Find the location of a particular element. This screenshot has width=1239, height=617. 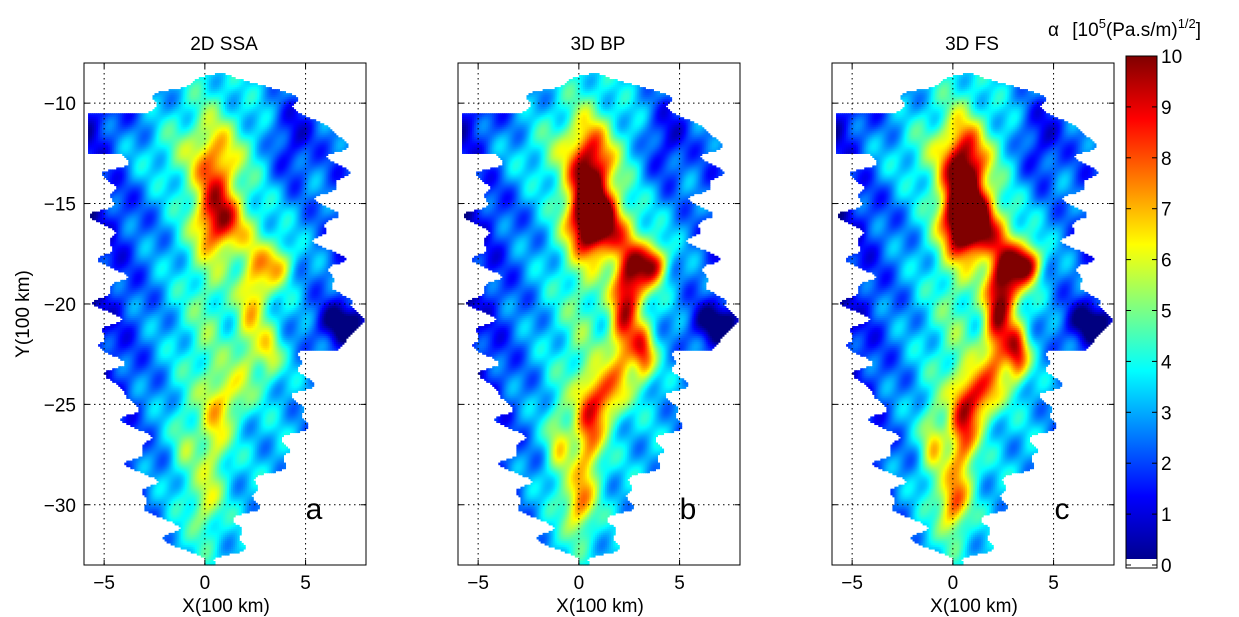

panel-title: 2D SSA is located at coordinates (224, 44).